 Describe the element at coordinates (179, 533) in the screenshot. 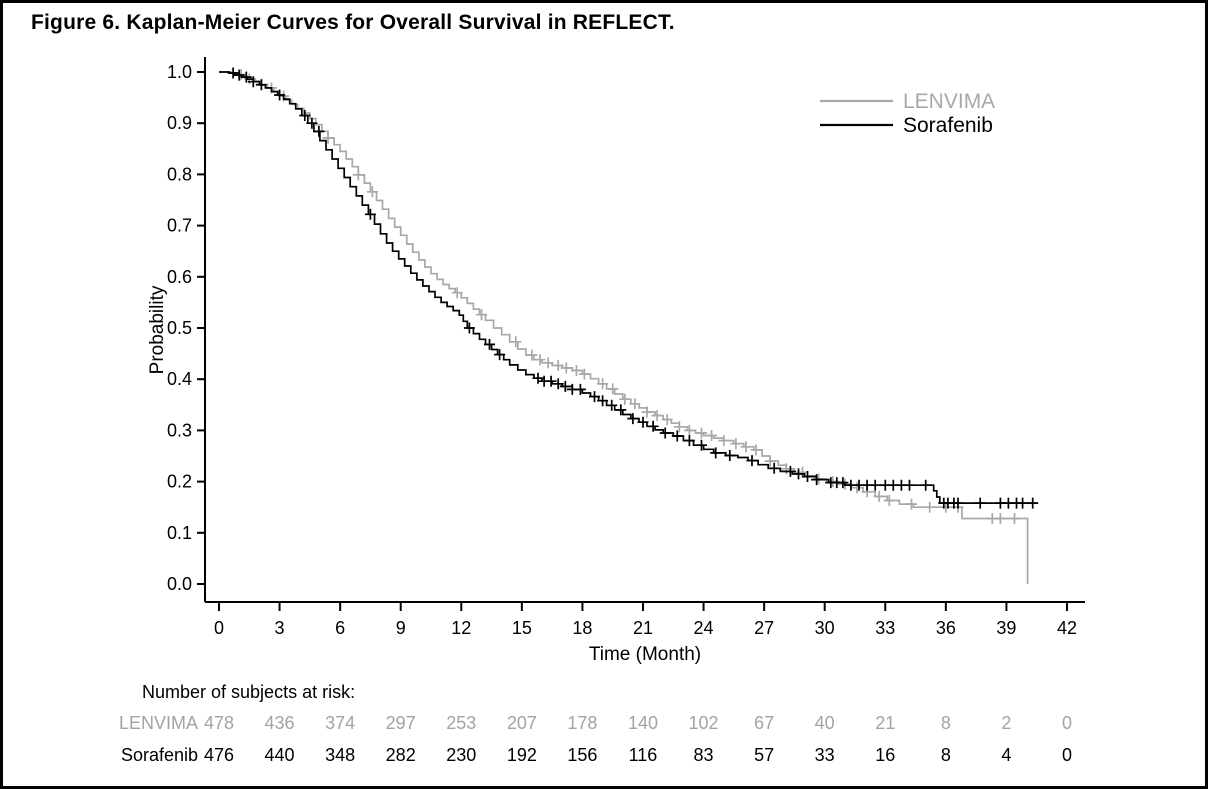

I see `y-tick-label: 0.1` at that location.